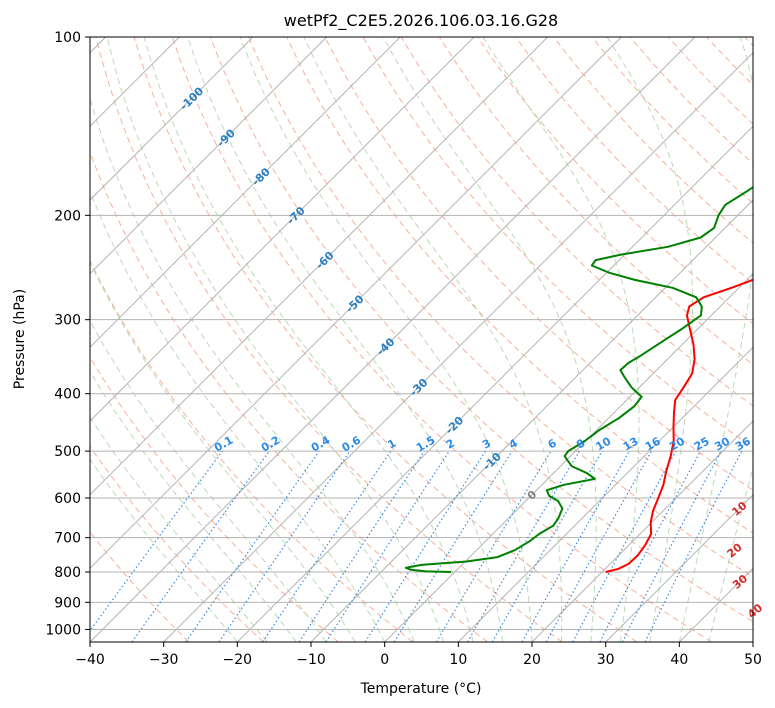 The height and width of the screenshot is (708, 775). Describe the element at coordinates (67, 573) in the screenshot. I see `y-tick-label: 800` at that location.